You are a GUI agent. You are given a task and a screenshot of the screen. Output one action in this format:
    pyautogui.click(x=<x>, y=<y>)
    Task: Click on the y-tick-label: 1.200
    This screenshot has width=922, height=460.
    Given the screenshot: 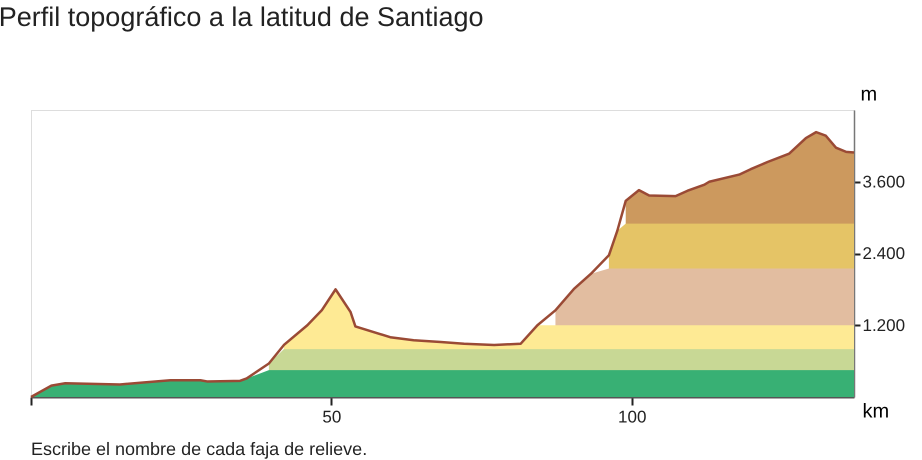 What is the action you would take?
    pyautogui.click(x=884, y=325)
    